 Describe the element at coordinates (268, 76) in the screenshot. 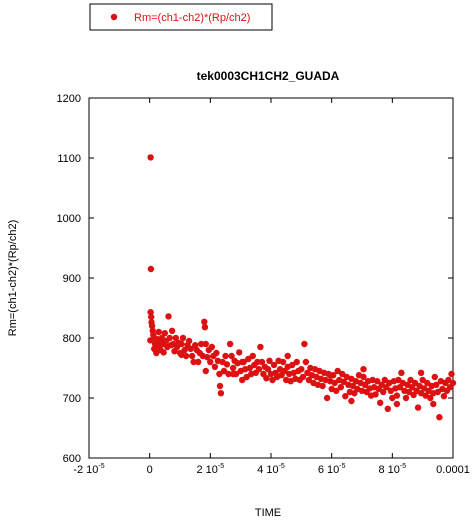

I see `chart-title: tek0003CH1CH2_GUADA` at that location.